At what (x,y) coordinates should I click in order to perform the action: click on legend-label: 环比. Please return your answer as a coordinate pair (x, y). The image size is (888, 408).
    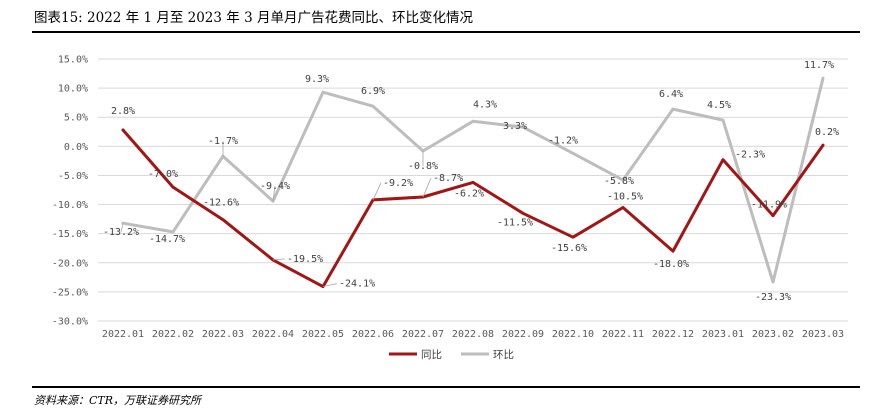
    Looking at the image, I should click on (503, 354).